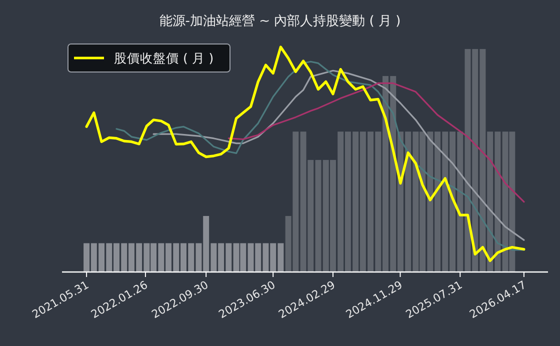 The height and width of the screenshot is (346, 560). I want to click on legend: 股價收盤價 ( 月 ), so click(149, 58).